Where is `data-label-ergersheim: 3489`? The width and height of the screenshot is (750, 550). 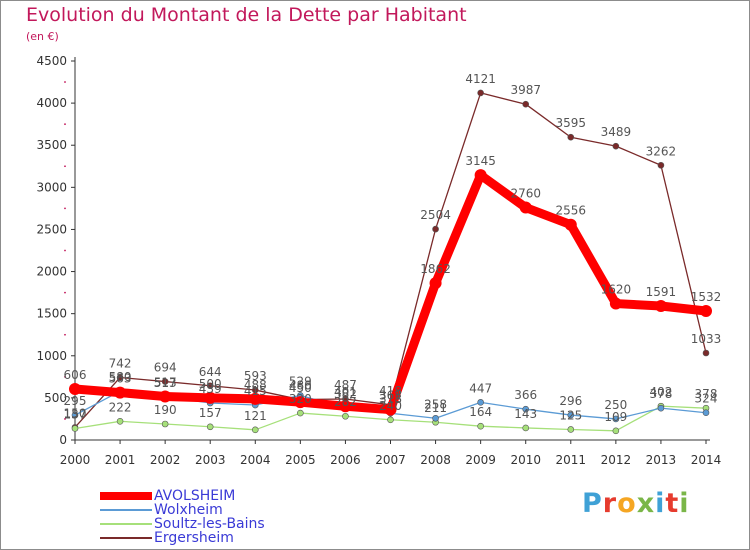 data-label-ergersheim: 3489 is located at coordinates (616, 132).